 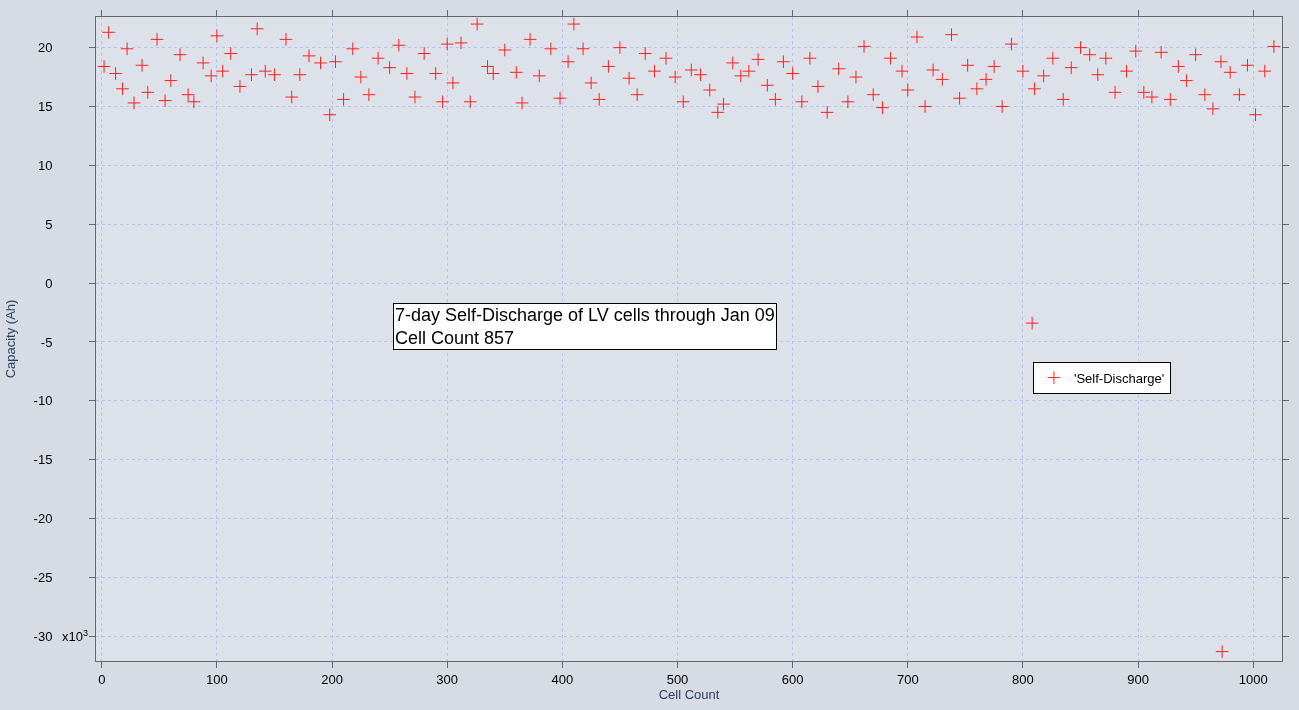 I want to click on y-tick-label: -30, so click(x=43, y=636).